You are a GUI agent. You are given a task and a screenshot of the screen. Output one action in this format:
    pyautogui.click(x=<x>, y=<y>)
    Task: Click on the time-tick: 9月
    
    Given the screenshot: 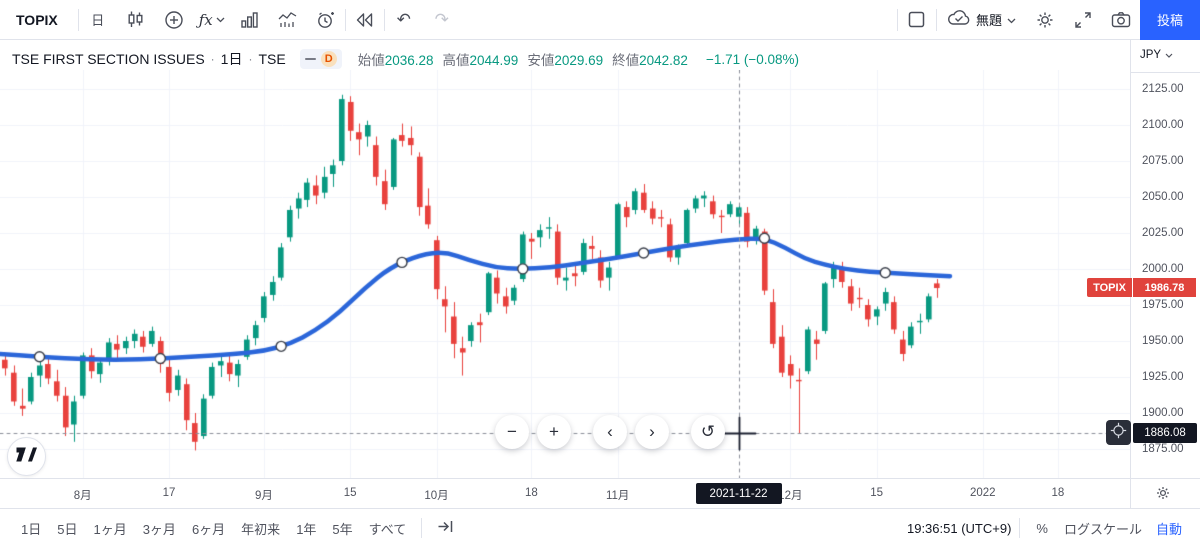 What is the action you would take?
    pyautogui.click(x=263, y=496)
    